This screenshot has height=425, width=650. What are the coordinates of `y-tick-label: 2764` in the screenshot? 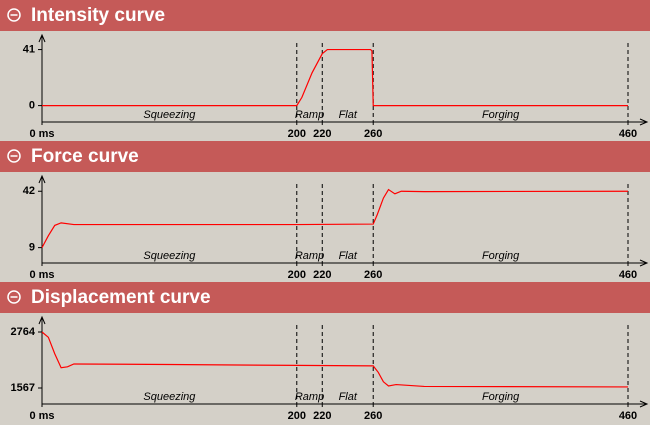 It's located at (23, 332).